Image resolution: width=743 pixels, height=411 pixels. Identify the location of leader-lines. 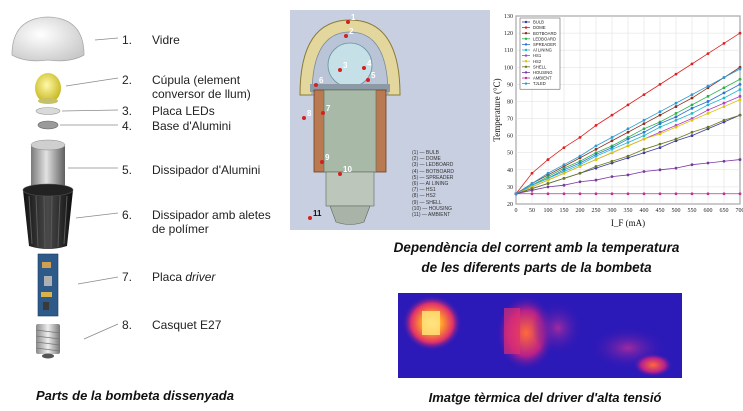
(89, 188).